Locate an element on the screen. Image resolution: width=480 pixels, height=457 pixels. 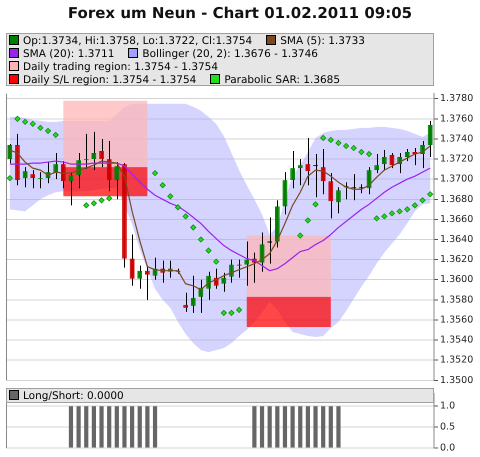
legend-label: Op:1.3734, Hi:1.3758, Lo:1.3722, Cl:1.3754 is located at coordinates (137, 41).